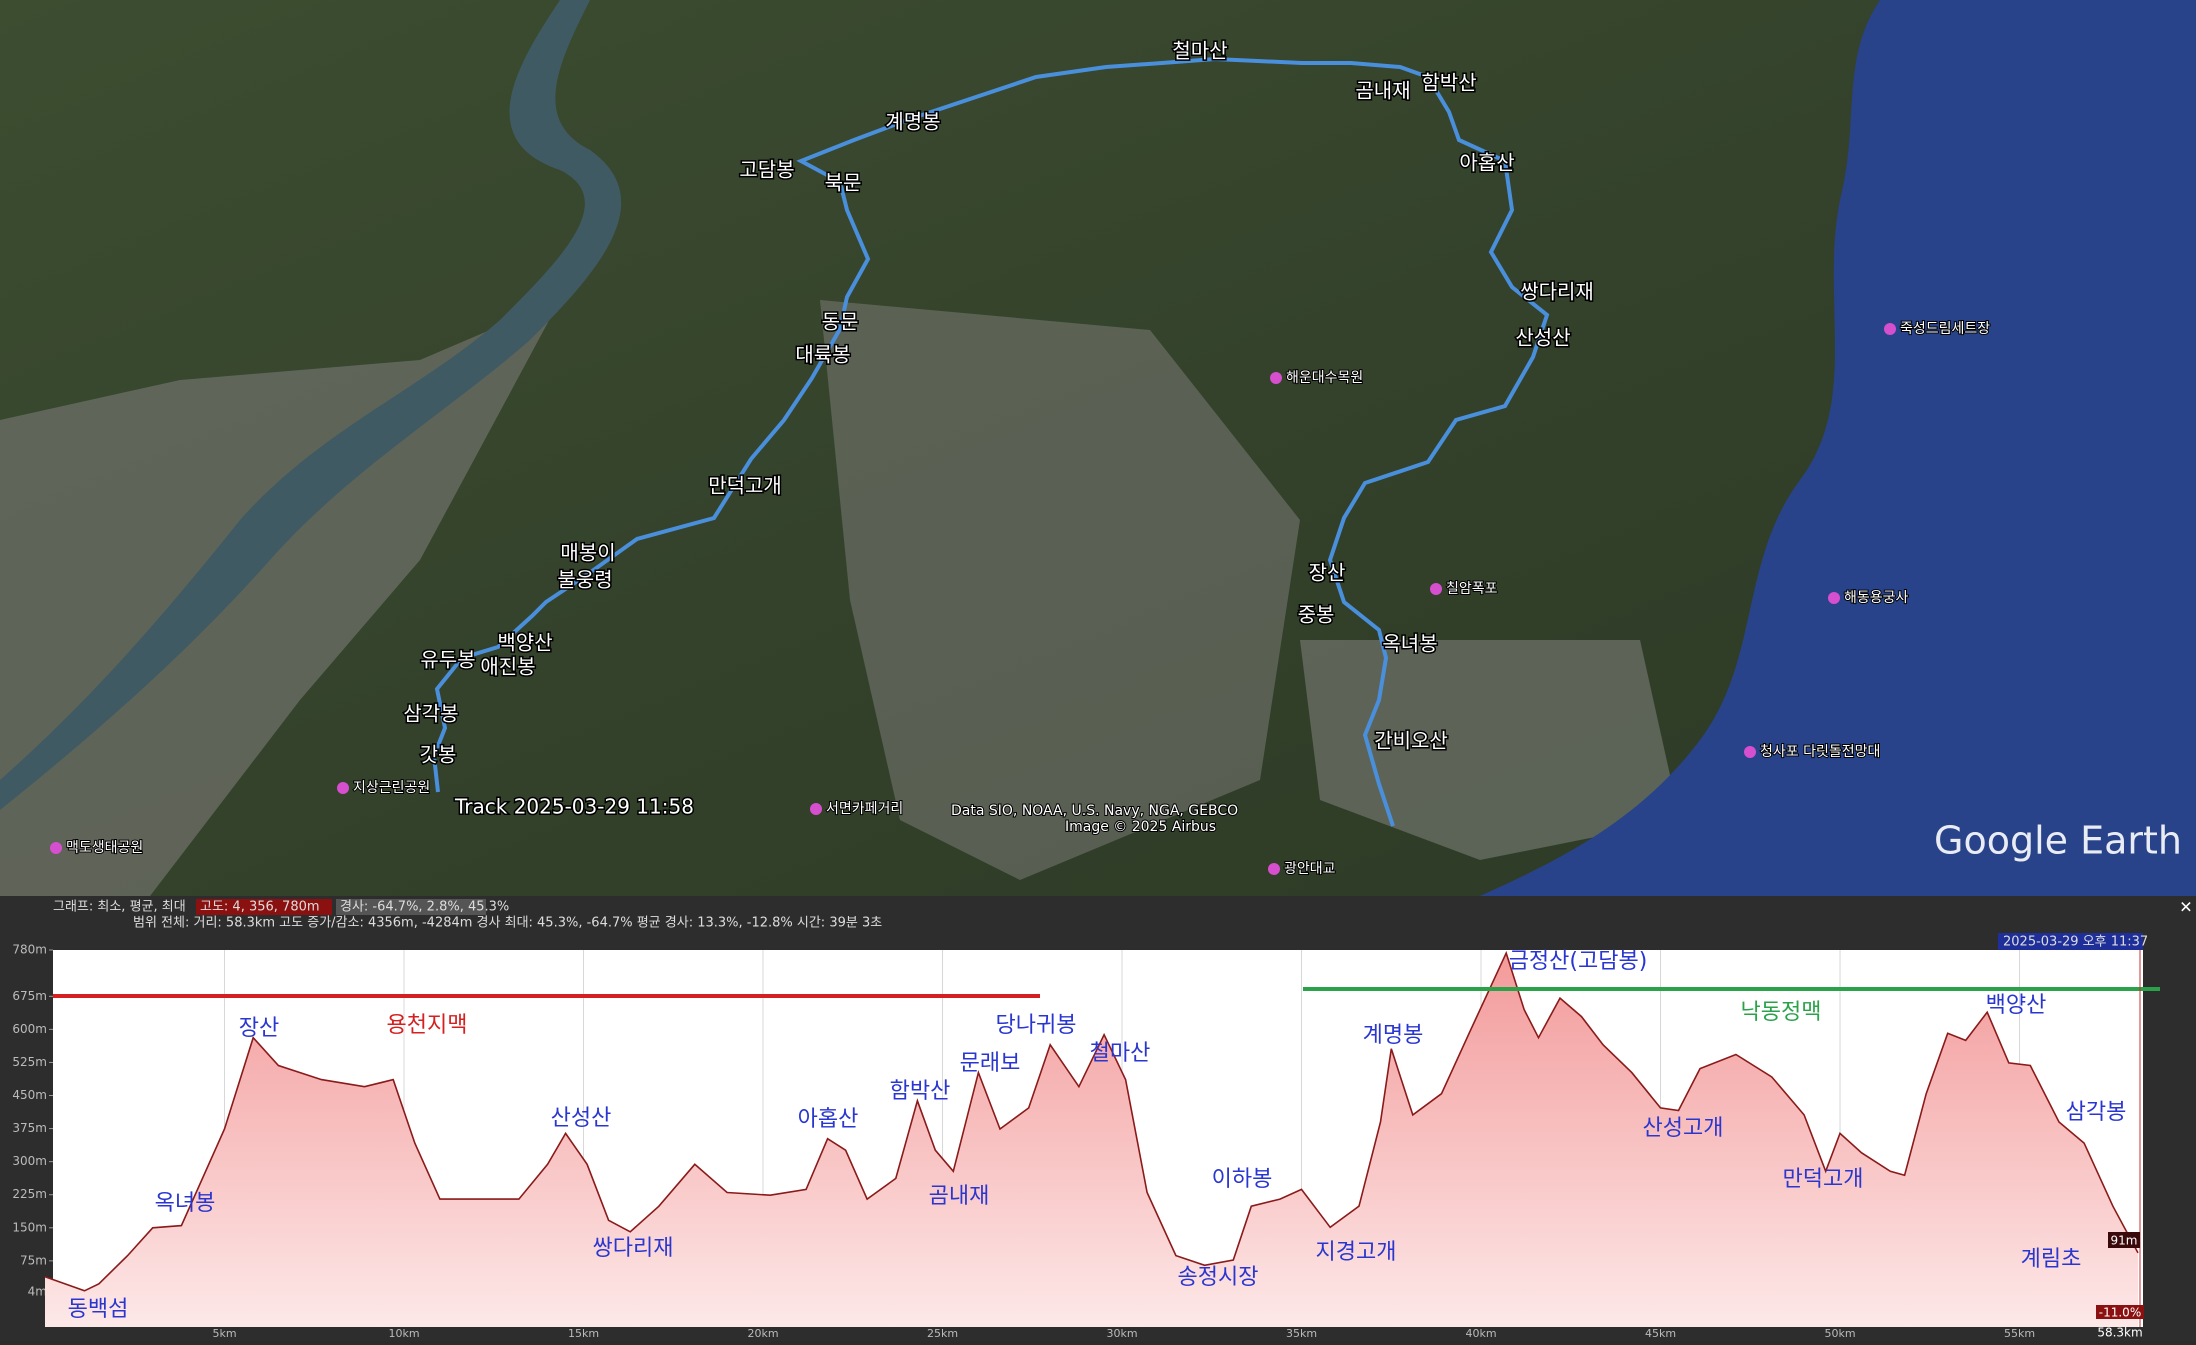 The image size is (2196, 1345). What do you see at coordinates (438, 755) in the screenshot?
I see `map-waypoint-label: 갓봉` at bounding box center [438, 755].